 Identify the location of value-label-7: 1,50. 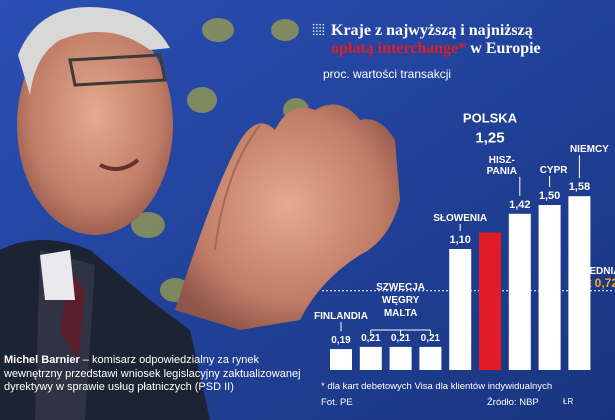
(549, 196).